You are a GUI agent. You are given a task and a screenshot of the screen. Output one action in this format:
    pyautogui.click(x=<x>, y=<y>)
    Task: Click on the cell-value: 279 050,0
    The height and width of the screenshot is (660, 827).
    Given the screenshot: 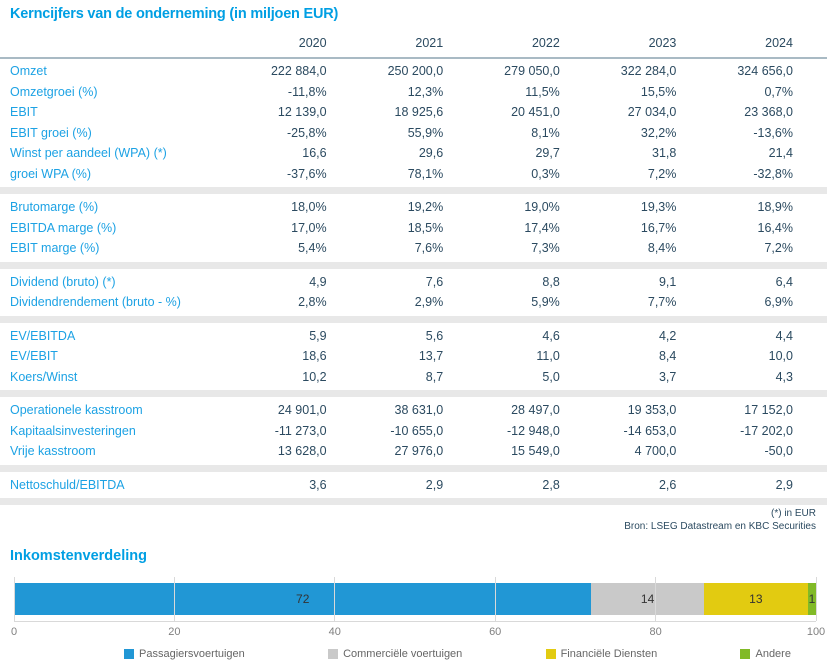 What is the action you would take?
    pyautogui.click(x=532, y=71)
    